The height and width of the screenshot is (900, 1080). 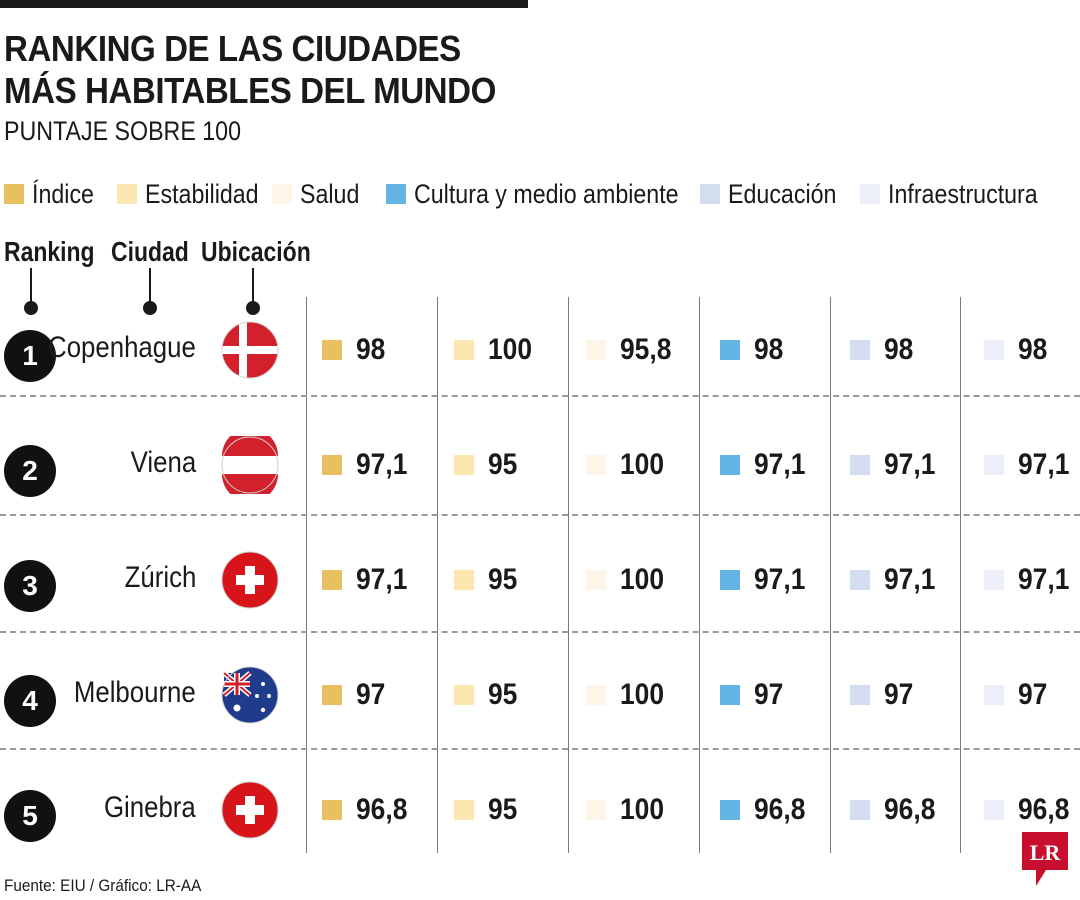 What do you see at coordinates (30, 356) in the screenshot?
I see `rank-badge: 1` at bounding box center [30, 356].